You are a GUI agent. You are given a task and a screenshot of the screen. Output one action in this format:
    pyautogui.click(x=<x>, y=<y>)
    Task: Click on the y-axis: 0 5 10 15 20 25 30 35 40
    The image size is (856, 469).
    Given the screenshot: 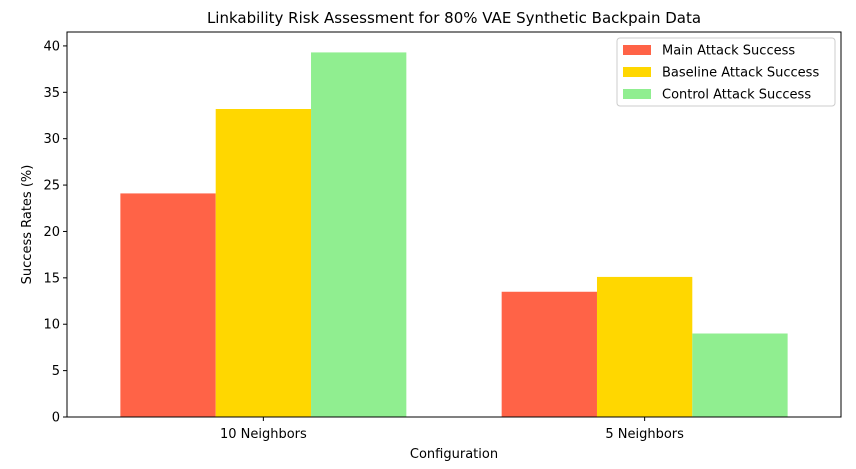 What is the action you would take?
    pyautogui.click(x=55, y=232)
    